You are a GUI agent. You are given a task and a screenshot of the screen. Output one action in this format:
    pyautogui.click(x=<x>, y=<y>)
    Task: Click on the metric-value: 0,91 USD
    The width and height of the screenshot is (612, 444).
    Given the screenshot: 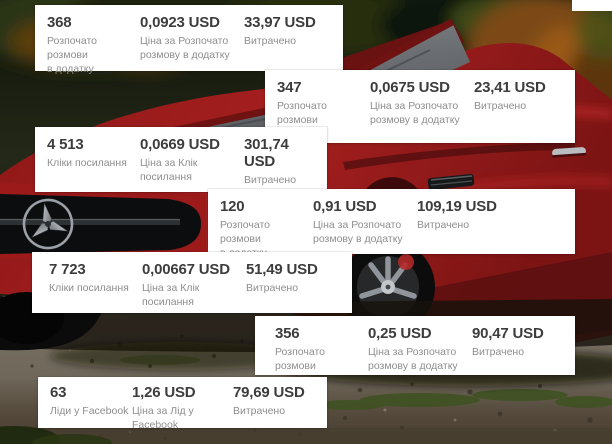 What is the action you would take?
    pyautogui.click(x=345, y=206)
    